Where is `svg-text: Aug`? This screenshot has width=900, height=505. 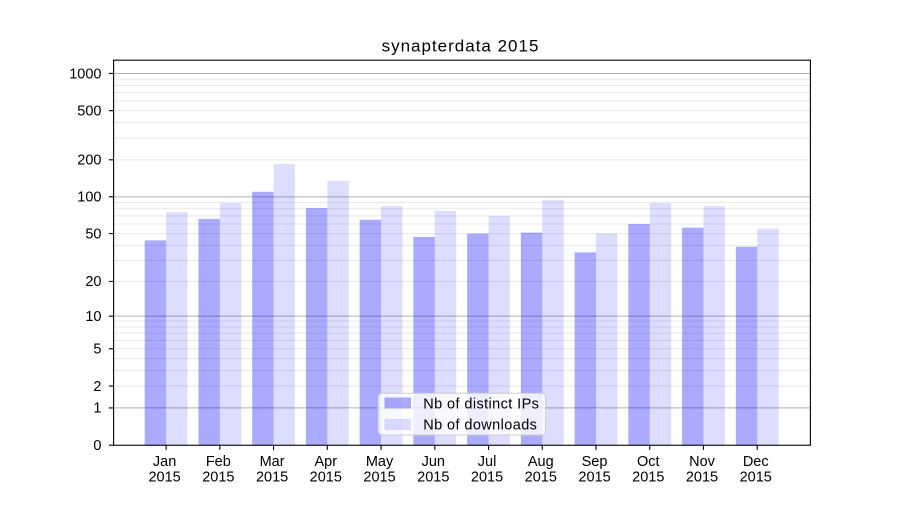
svg-text: Aug is located at coordinates (541, 462).